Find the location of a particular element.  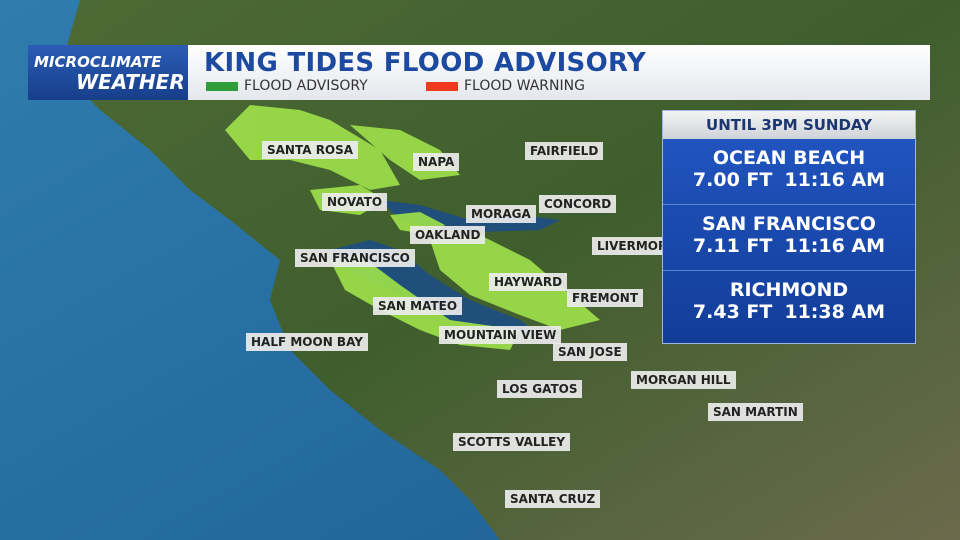

city-label: HAYWARD is located at coordinates (528, 282).